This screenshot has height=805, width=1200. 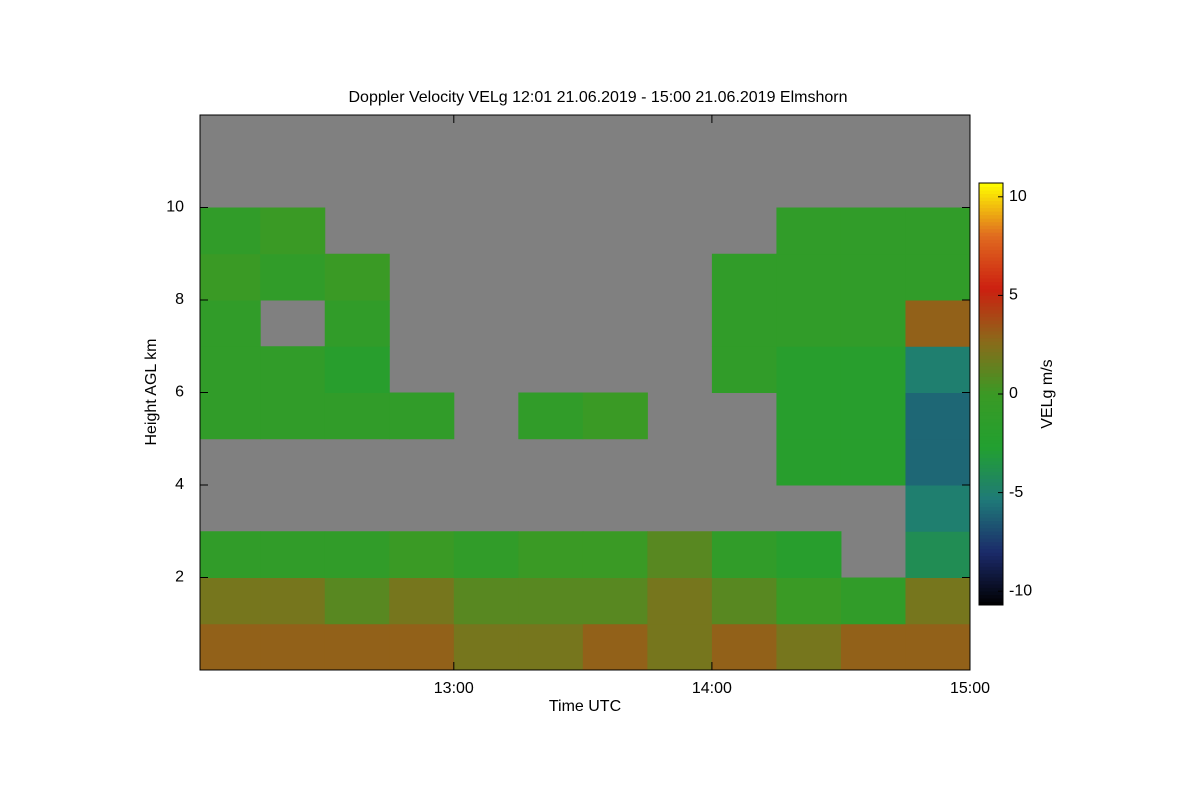 What do you see at coordinates (1013, 393) in the screenshot?
I see `colorbar-tick-label: 0` at bounding box center [1013, 393].